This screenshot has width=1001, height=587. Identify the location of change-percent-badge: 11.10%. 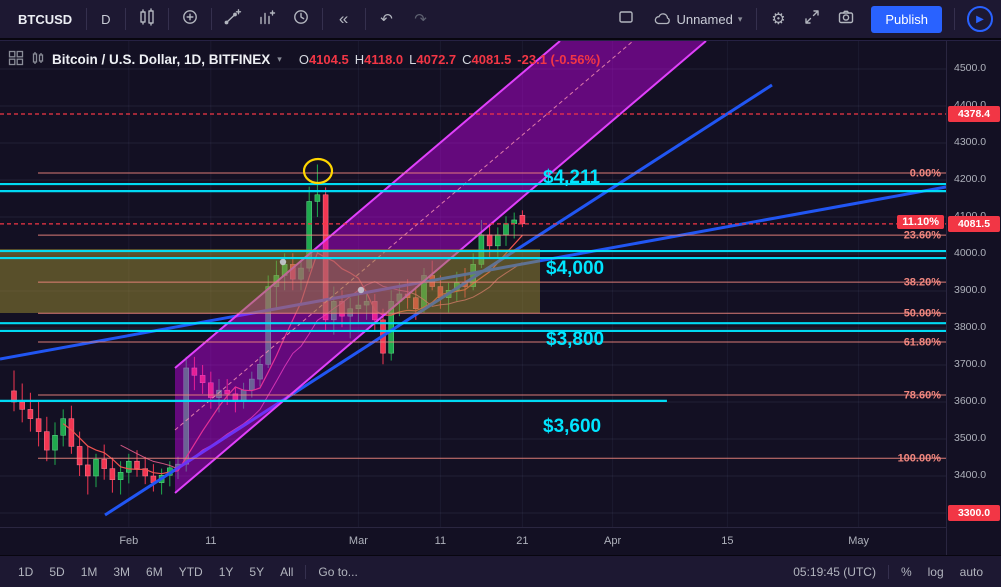
(920, 221).